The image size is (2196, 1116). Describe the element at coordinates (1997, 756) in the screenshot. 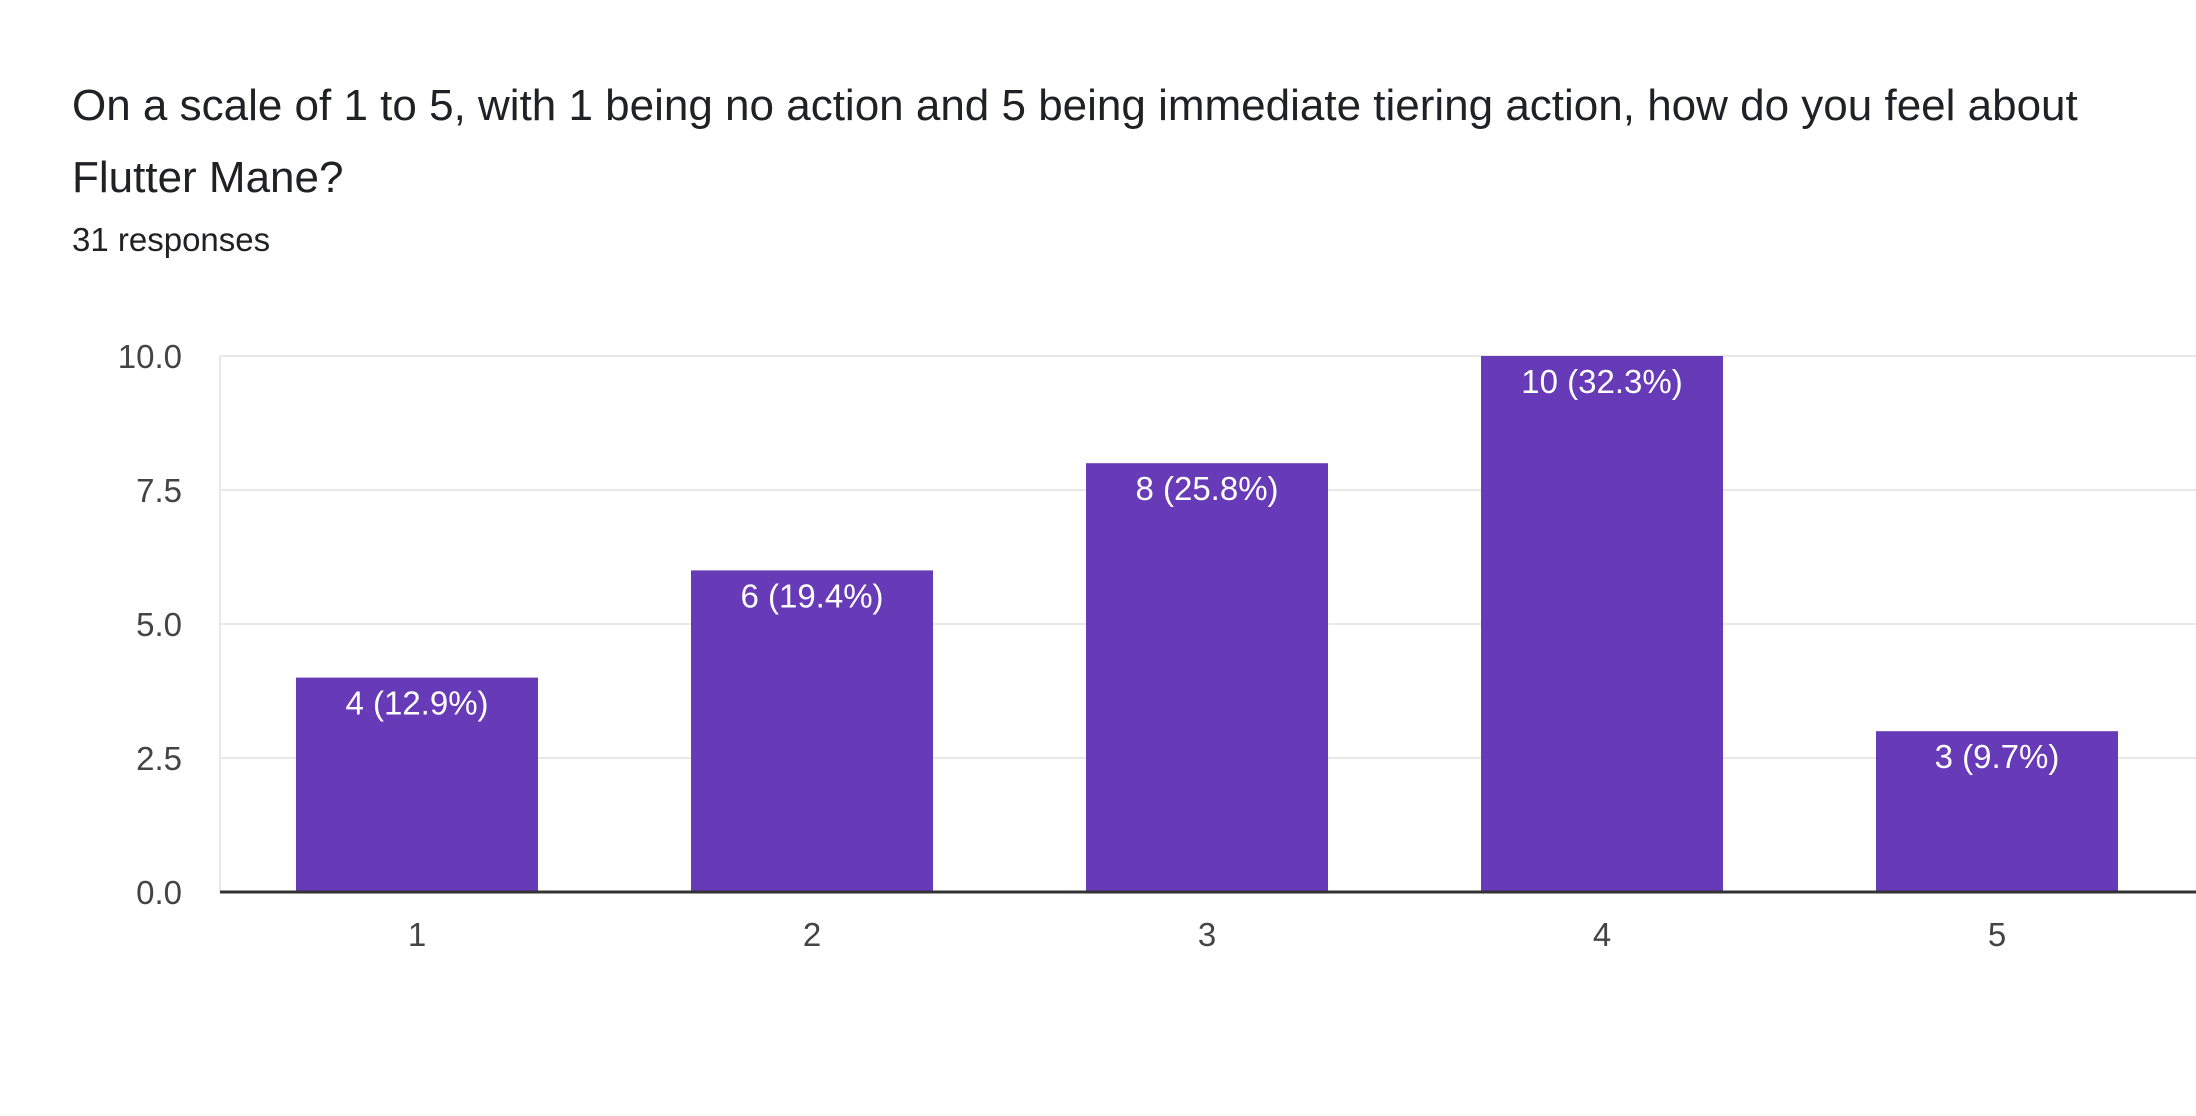

I see `bar-data-label: 3 (9.7%)` at that location.